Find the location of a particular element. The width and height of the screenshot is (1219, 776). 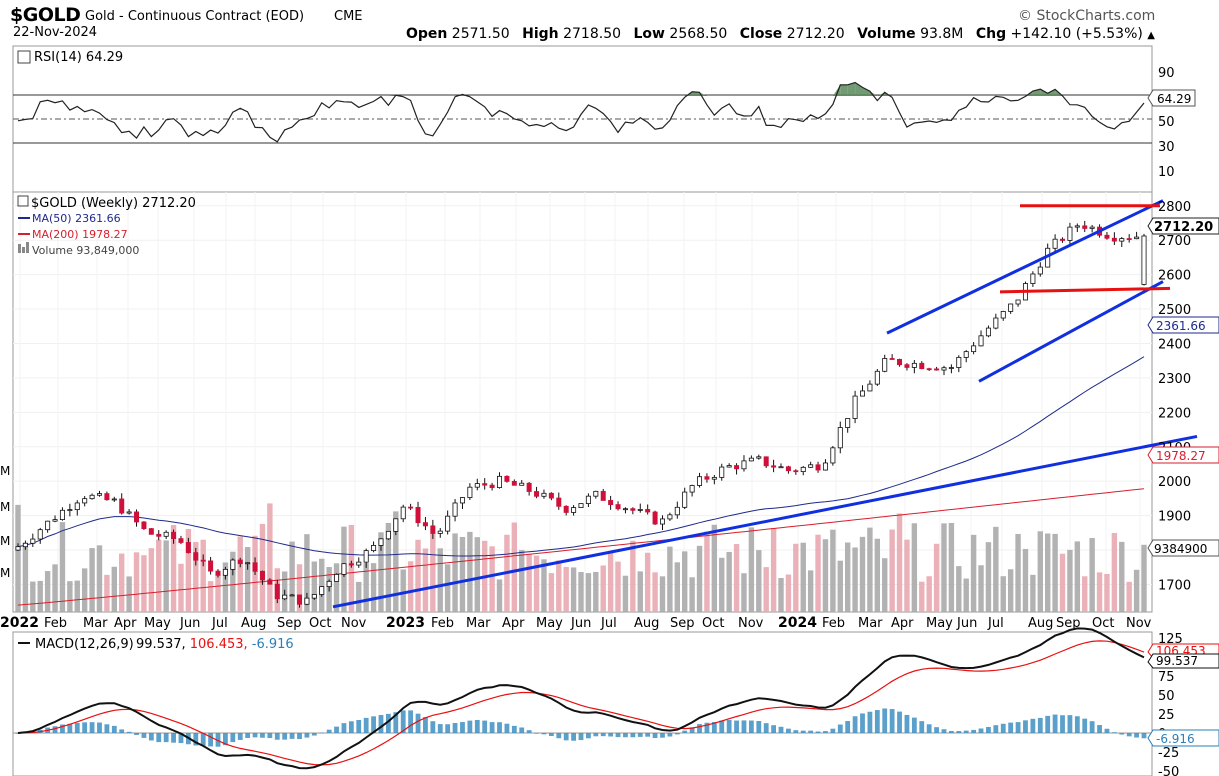

volume-label: Volume is located at coordinates (886, 34).